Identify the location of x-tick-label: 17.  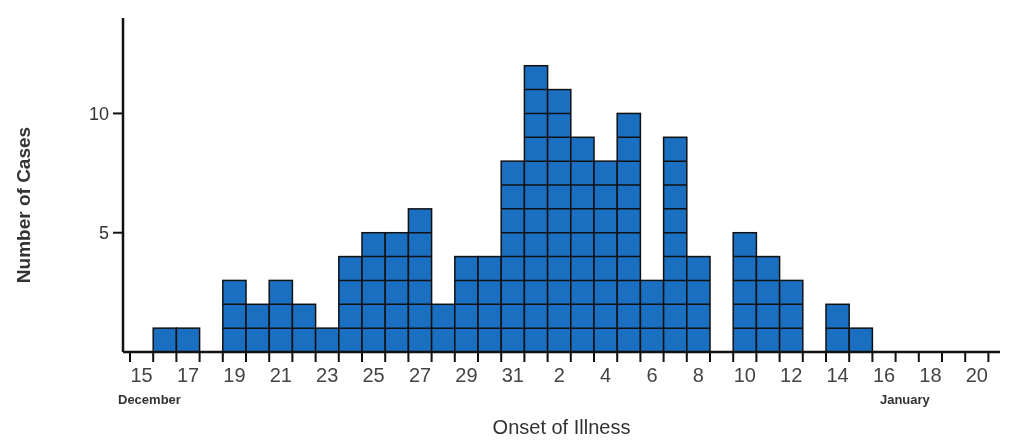
(188, 375).